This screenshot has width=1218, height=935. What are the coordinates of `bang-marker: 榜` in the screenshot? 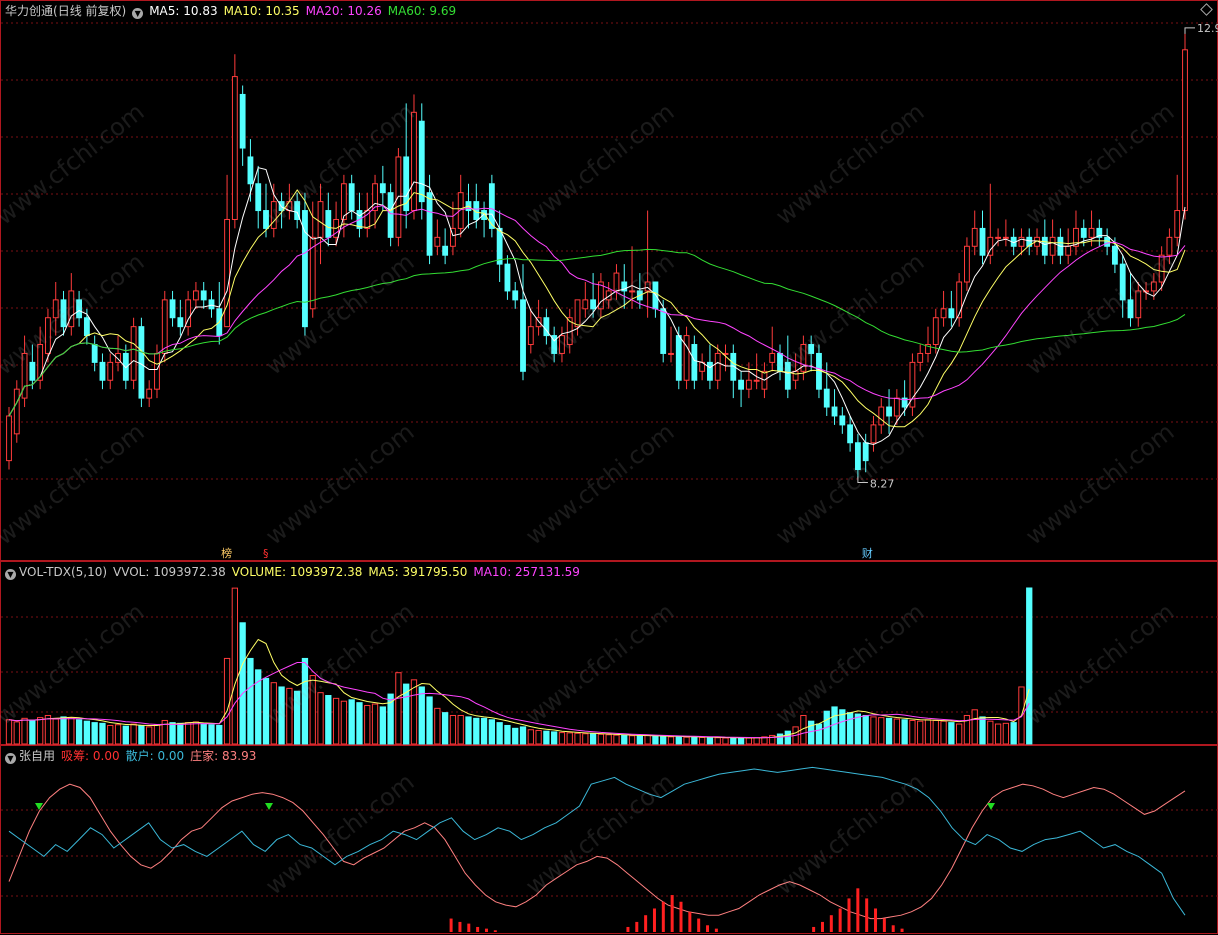 It's located at (226, 553).